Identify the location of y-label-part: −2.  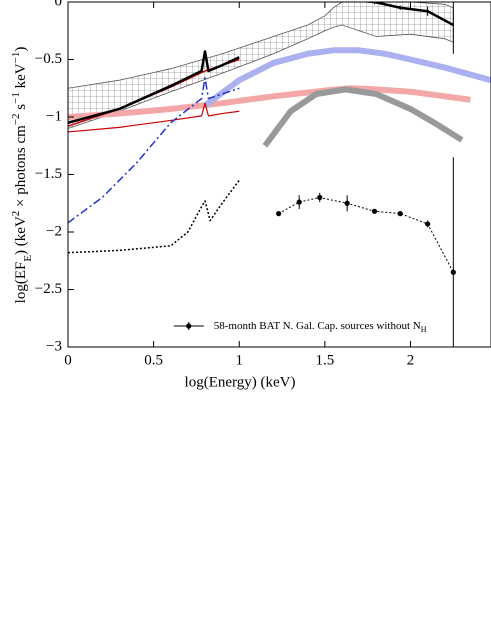
(16, 119).